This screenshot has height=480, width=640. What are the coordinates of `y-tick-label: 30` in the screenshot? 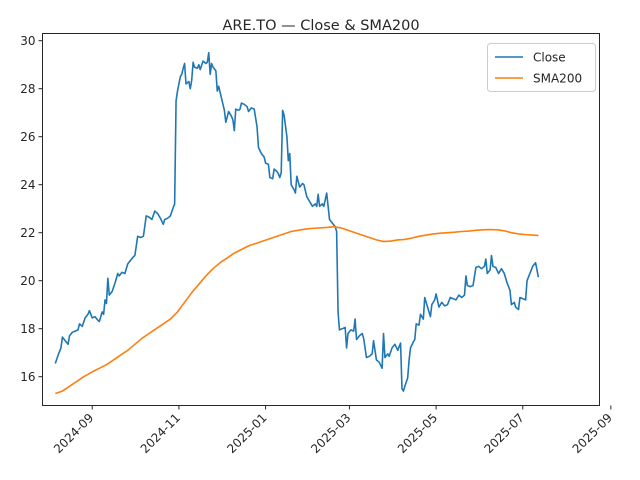 It's located at (27, 41).